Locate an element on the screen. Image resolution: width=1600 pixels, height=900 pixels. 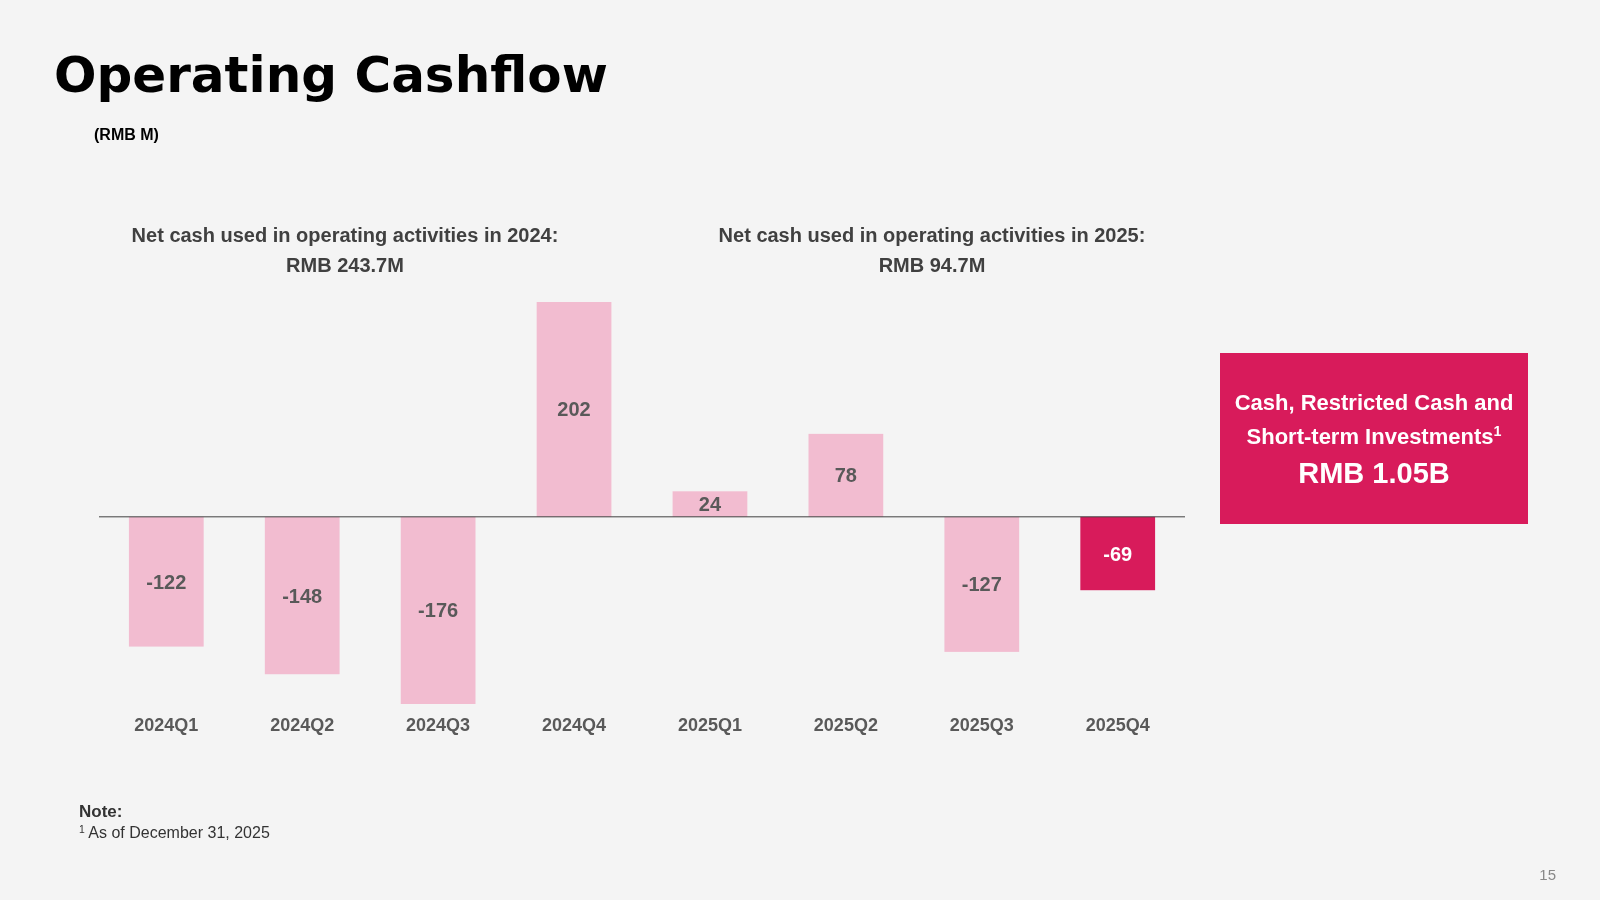
chart-subtitle: (RMB M) is located at coordinates (126, 134).